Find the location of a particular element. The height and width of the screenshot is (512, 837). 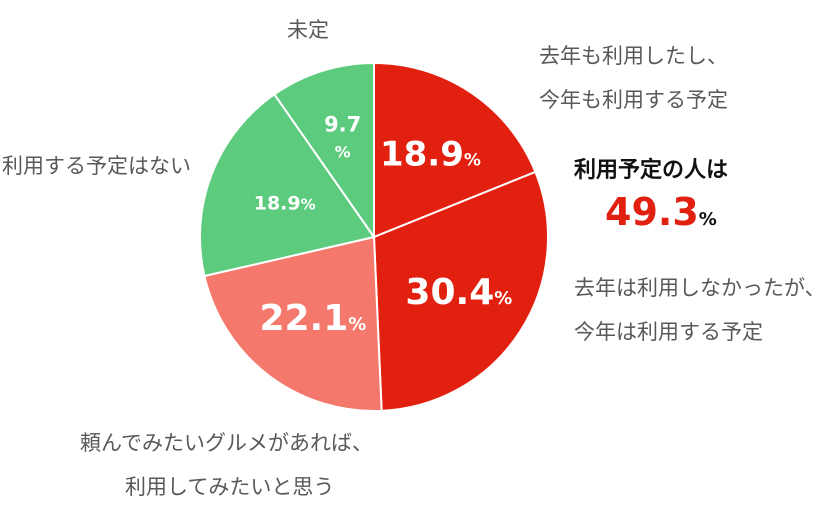

summary-value: 49.3% is located at coordinates (661, 212).